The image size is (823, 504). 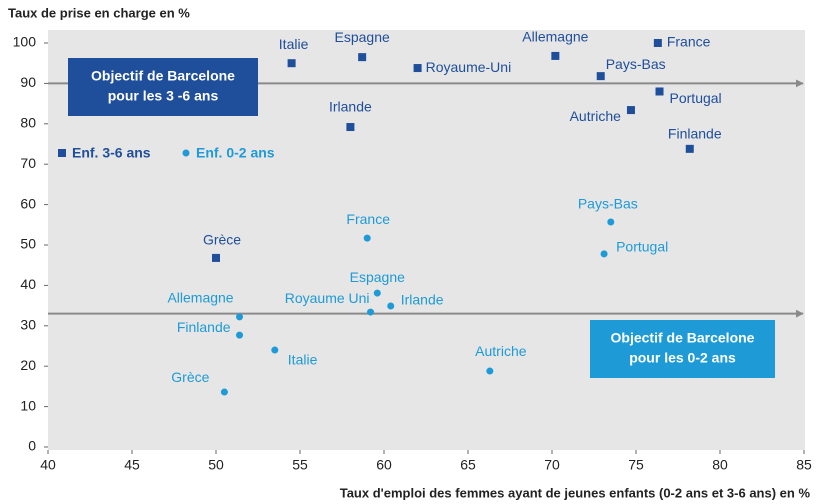 I want to click on point-label: Royaume-Uni, so click(x=469, y=67).